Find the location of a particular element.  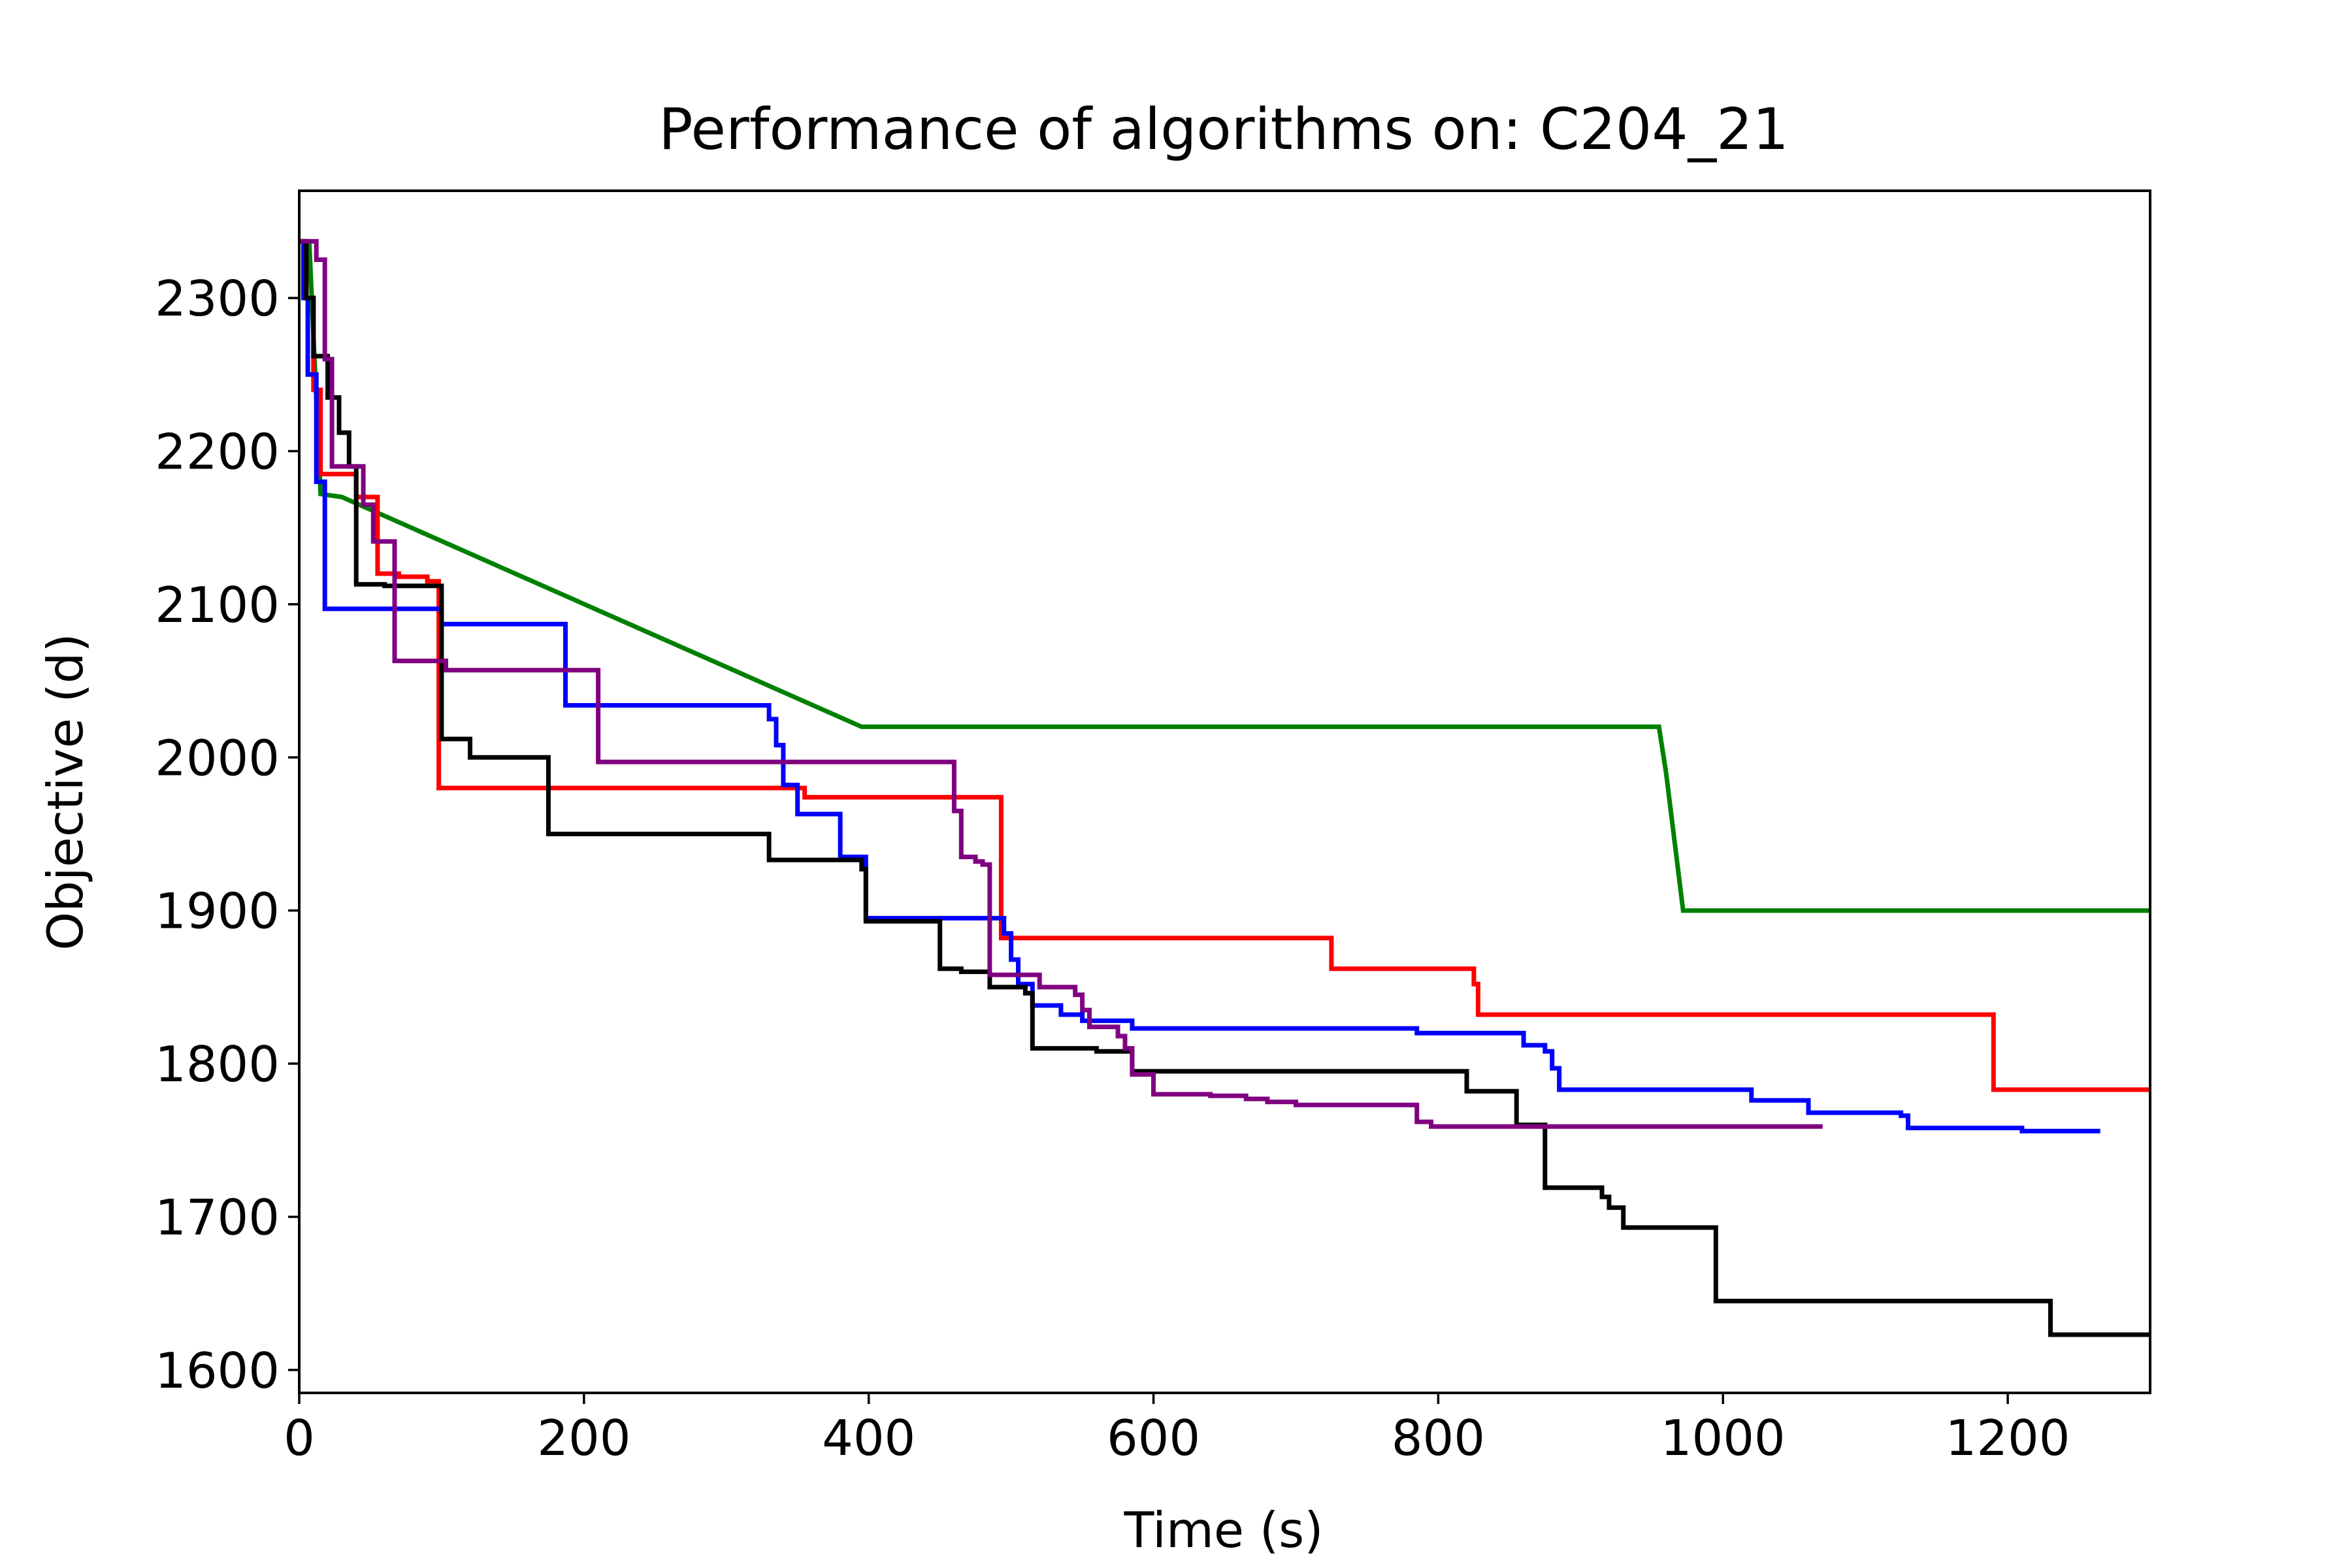

x-tick-label: 400 is located at coordinates (868, 1438).